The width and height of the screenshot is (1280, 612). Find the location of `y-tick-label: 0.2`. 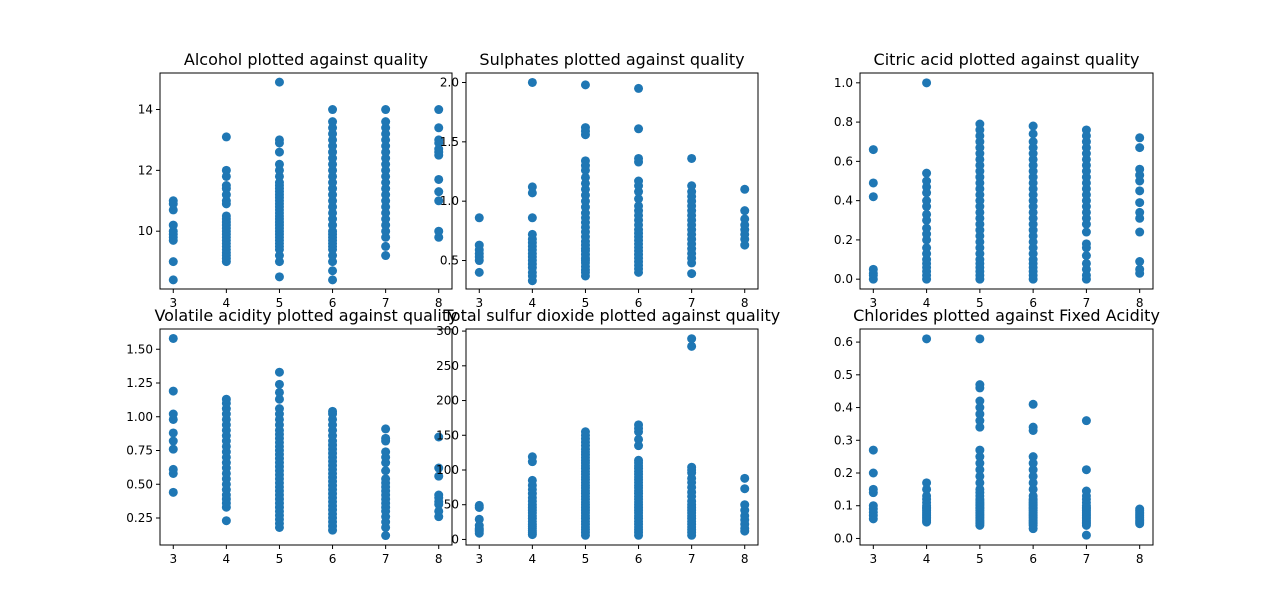

y-tick-label: 0.2 is located at coordinates (843, 473).